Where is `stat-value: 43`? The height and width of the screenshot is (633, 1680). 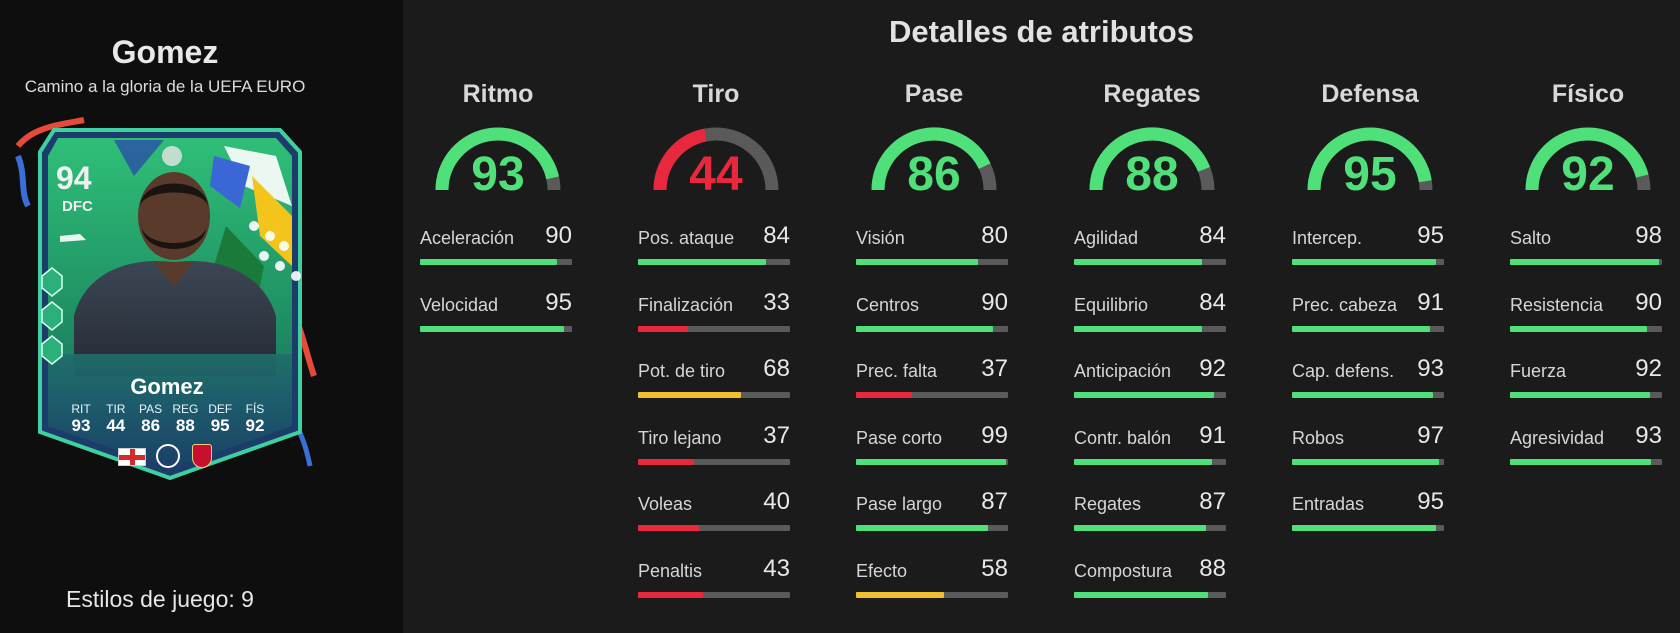
stat-value: 43 is located at coordinates (776, 568).